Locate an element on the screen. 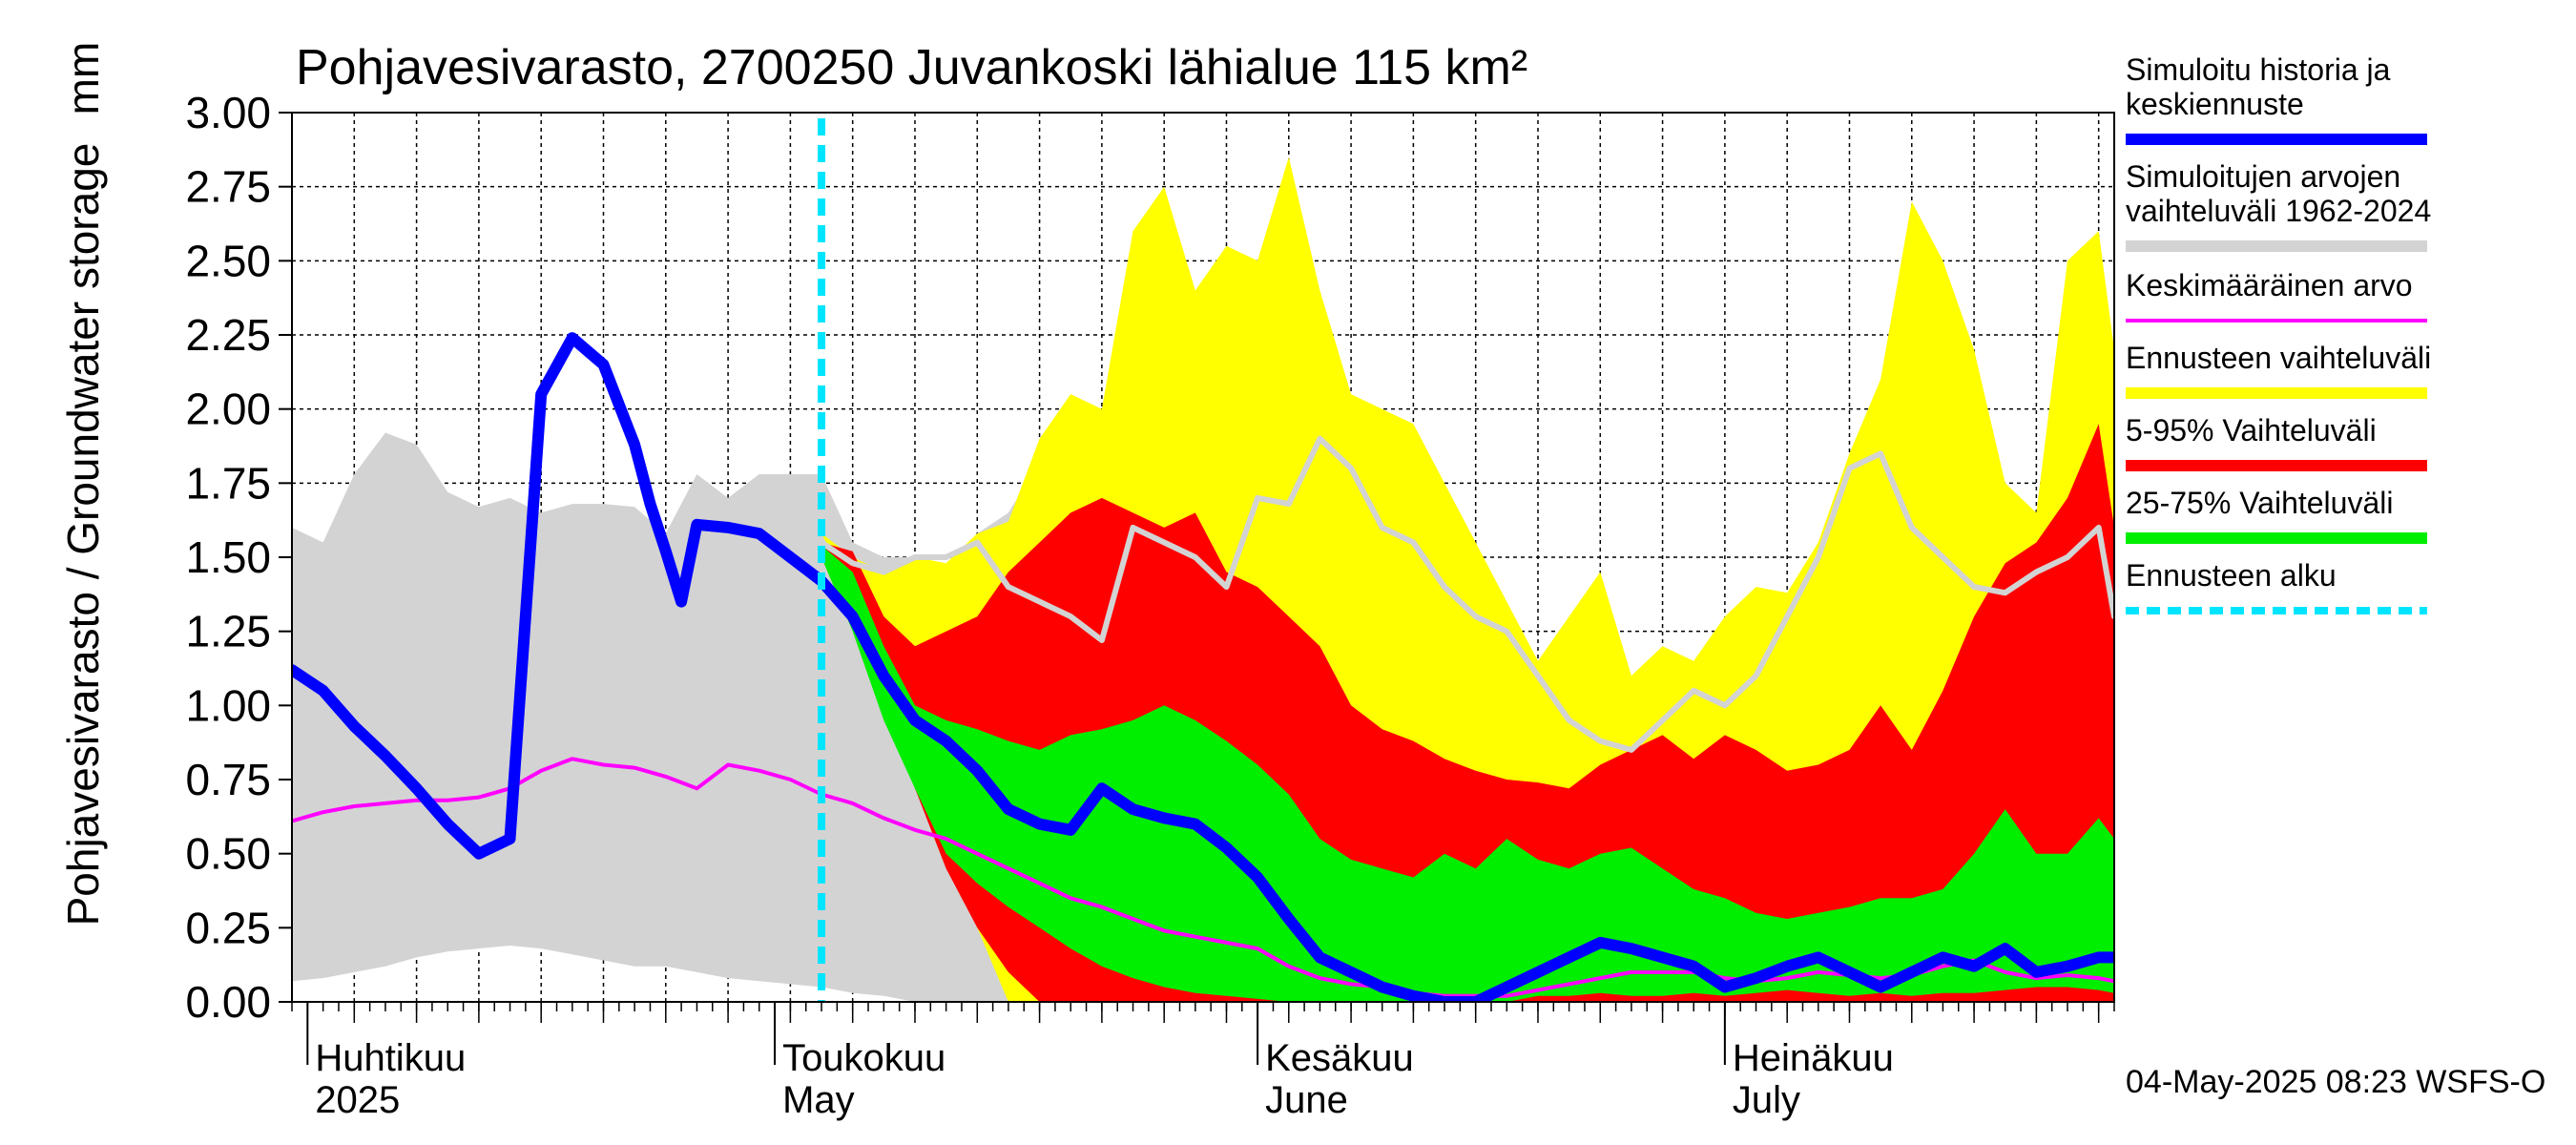 The height and width of the screenshot is (1145, 2576). y-tick-label: 0.25 is located at coordinates (228, 927).